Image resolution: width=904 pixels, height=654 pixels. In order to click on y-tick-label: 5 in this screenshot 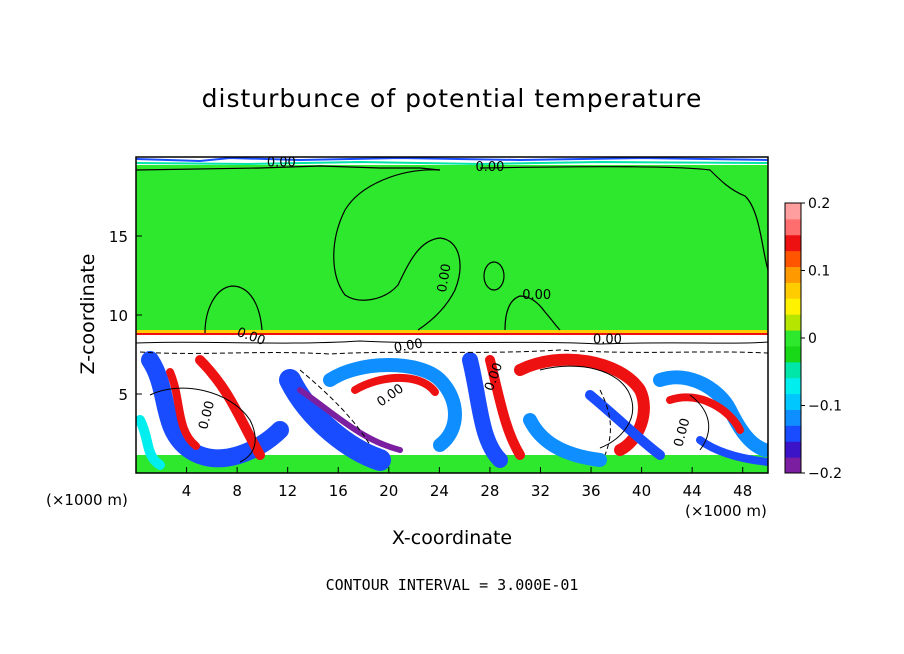, I will do `click(123, 395)`.